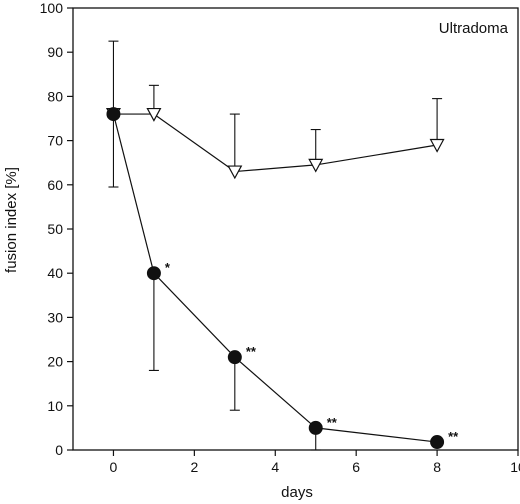 This screenshot has height=504, width=520. Describe the element at coordinates (356, 467) in the screenshot. I see `x-tick-label: 6` at that location.